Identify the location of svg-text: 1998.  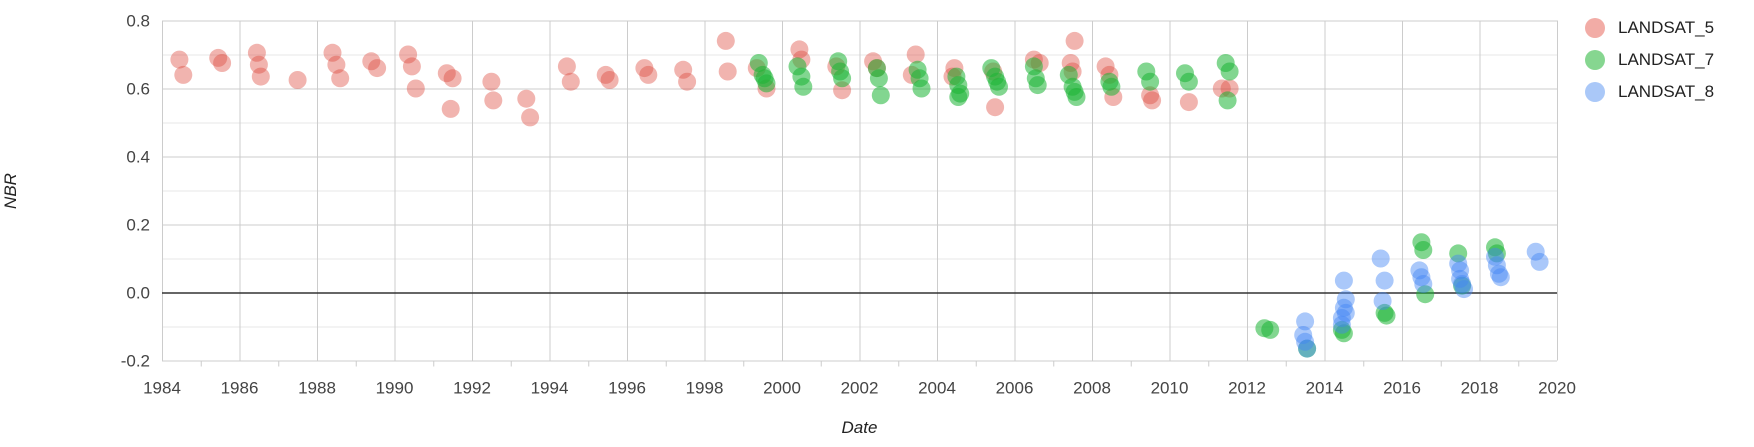
(705, 388).